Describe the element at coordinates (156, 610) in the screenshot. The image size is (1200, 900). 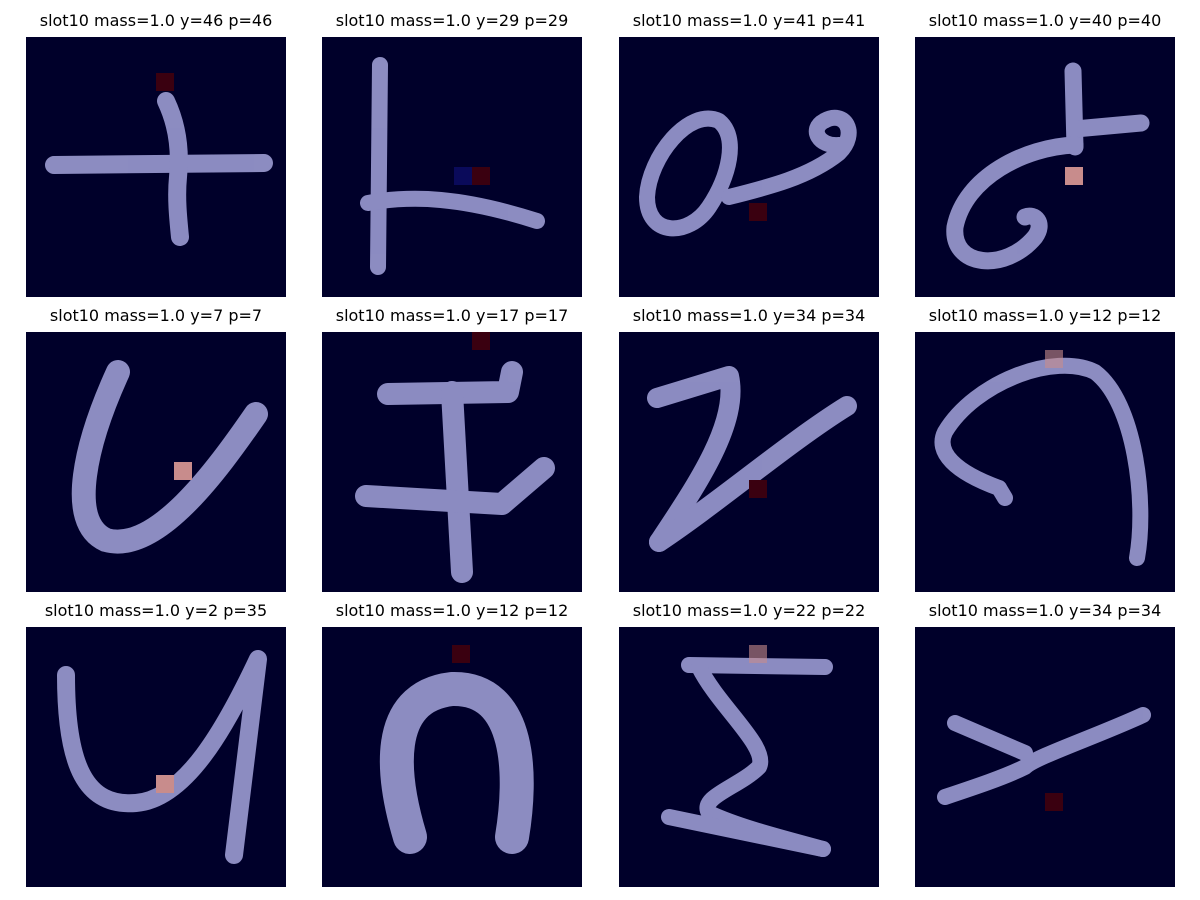
I see `panel-title: slot10 mass=1.0 y=2 p=35` at that location.